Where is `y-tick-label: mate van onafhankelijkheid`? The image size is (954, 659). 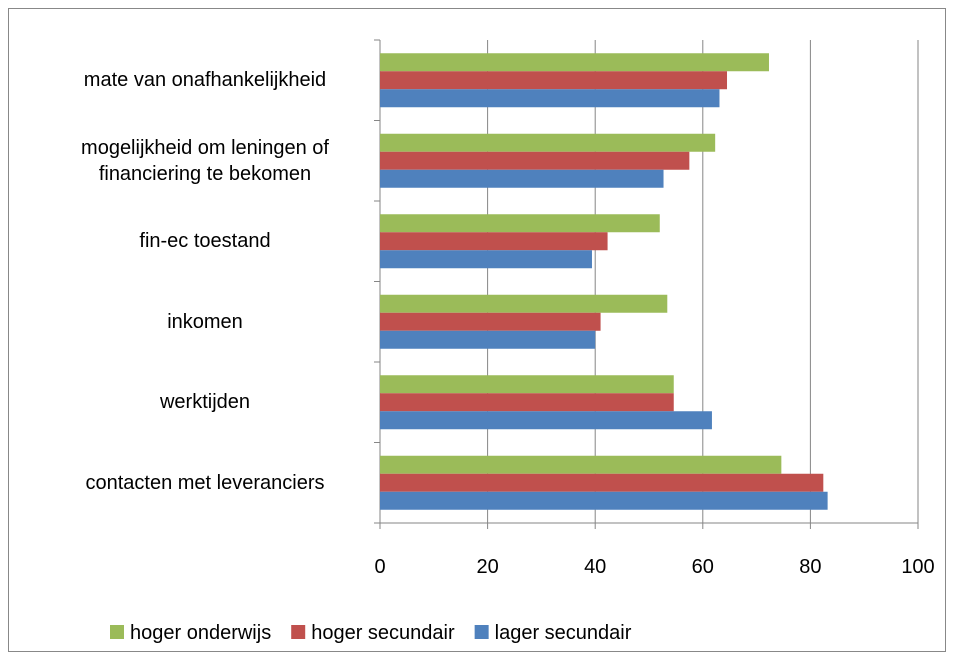 y-tick-label: mate van onafhankelijkheid is located at coordinates (205, 80).